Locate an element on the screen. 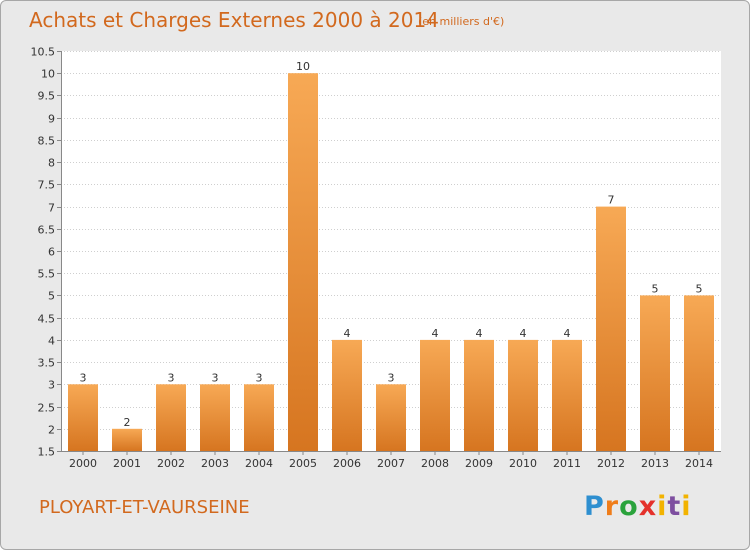 This screenshot has width=750, height=550. bar-value-label: 2 is located at coordinates (127, 422).